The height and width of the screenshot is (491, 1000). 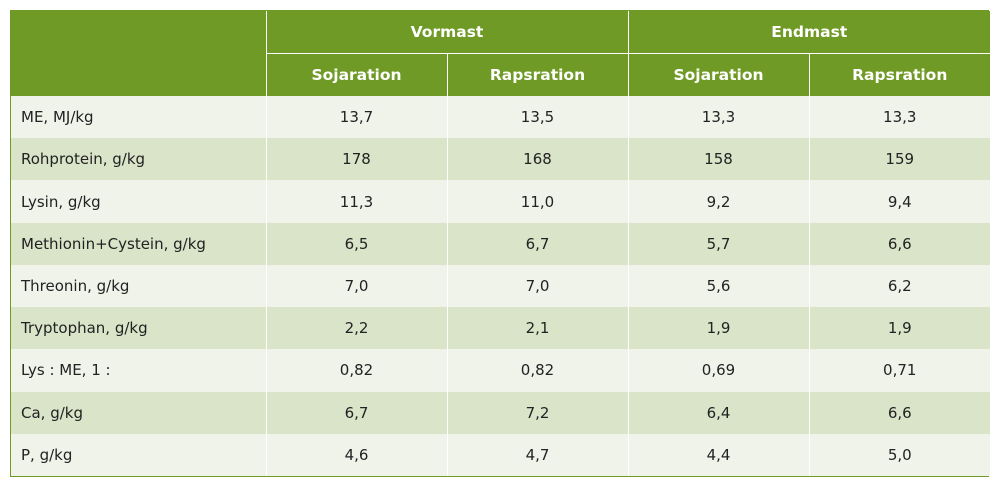 What do you see at coordinates (537, 454) in the screenshot?
I see `table-cell: 4,7` at bounding box center [537, 454].